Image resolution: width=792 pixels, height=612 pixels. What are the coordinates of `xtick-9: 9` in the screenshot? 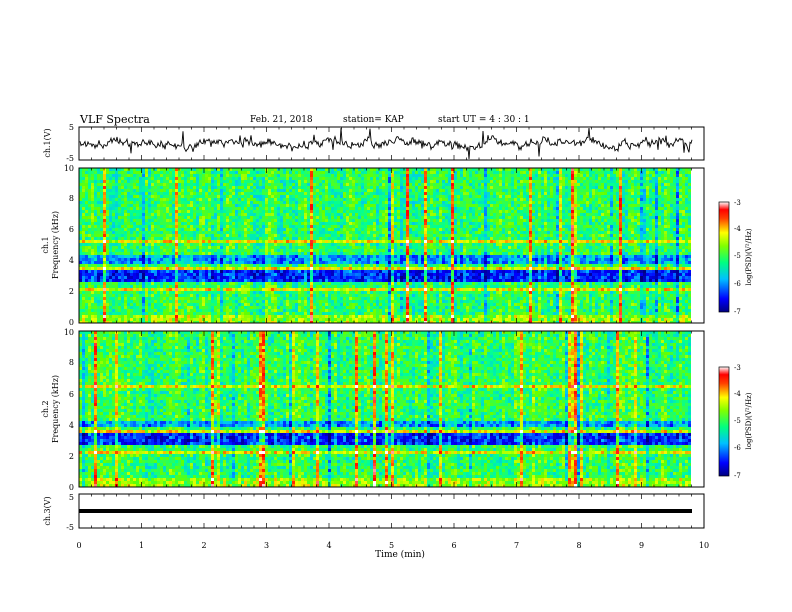 It's located at (641, 545).